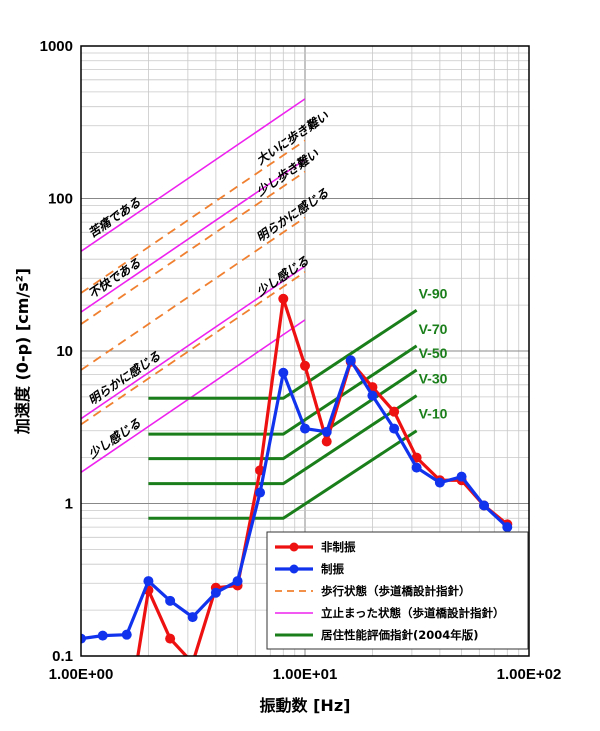 The height and width of the screenshot is (731, 600). Describe the element at coordinates (305, 705) in the screenshot. I see `x-axis-title: 振動数 [Hz]` at that location.